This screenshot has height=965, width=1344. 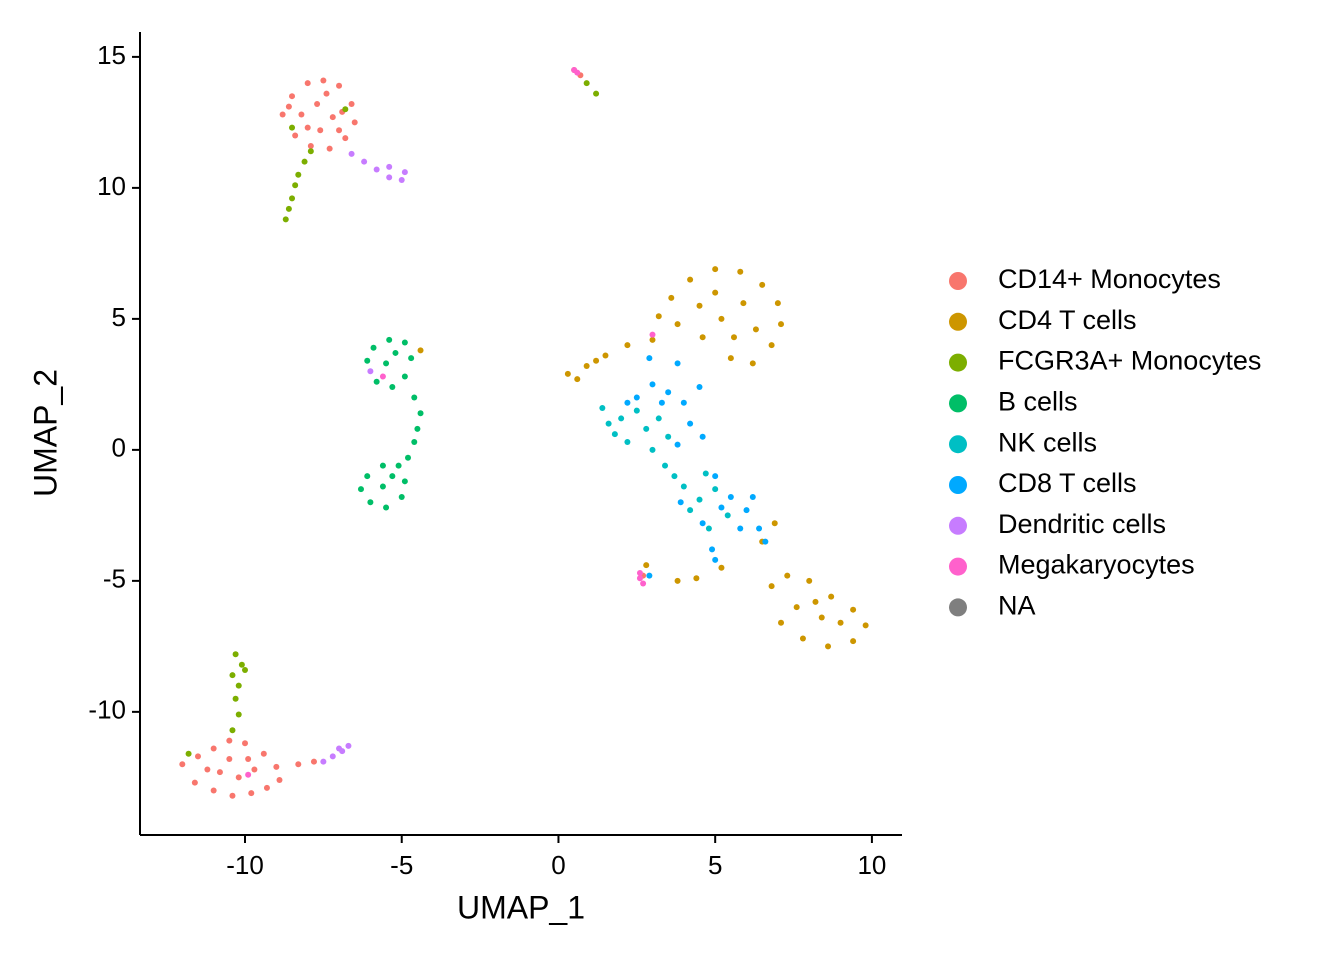 What do you see at coordinates (521, 907) in the screenshot?
I see `x-axis-title: UMAP_1` at bounding box center [521, 907].